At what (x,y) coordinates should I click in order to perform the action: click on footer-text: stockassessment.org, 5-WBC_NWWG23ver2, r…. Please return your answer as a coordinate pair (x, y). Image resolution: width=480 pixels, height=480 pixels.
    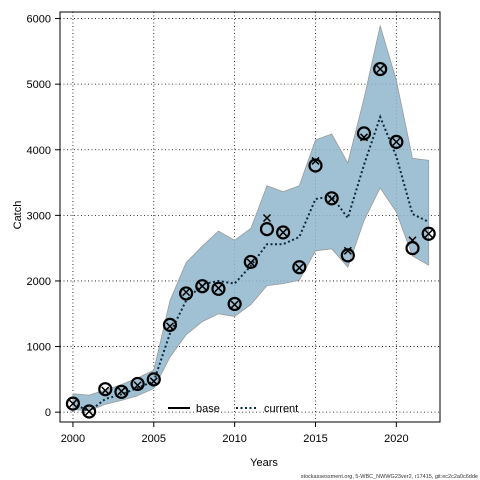
    Looking at the image, I should click on (389, 477).